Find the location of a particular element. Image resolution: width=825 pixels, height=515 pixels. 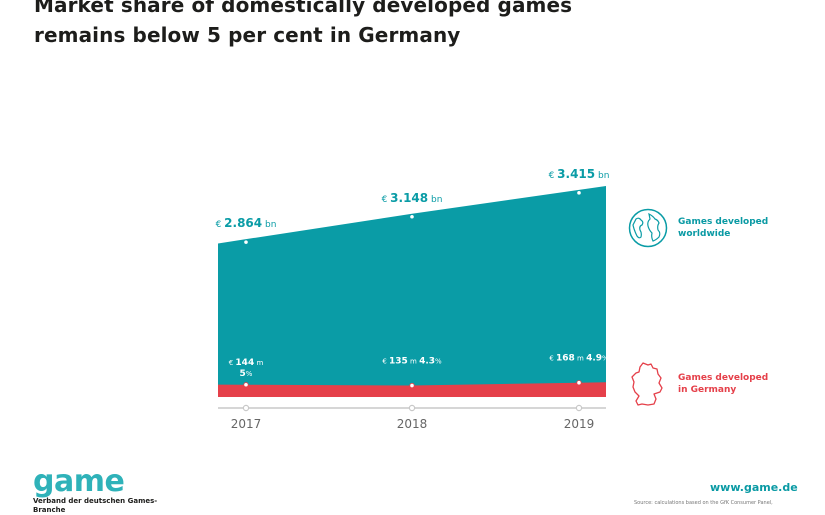

website-link: www.game.de is located at coordinates (754, 487).